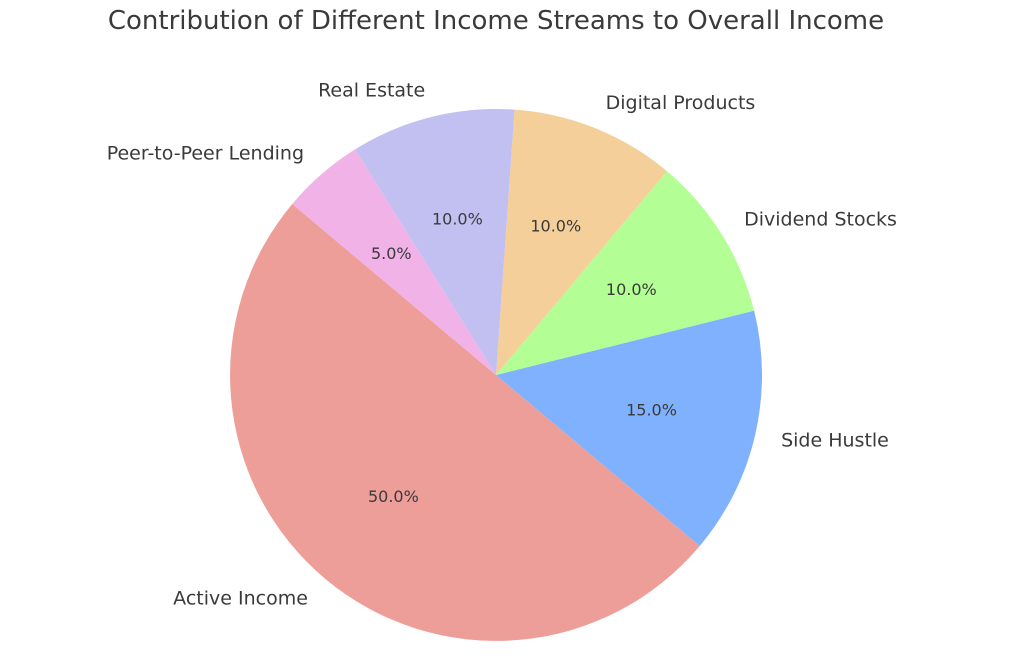  What do you see at coordinates (240, 599) in the screenshot?
I see `category-label-active-income: Active Income` at bounding box center [240, 599].